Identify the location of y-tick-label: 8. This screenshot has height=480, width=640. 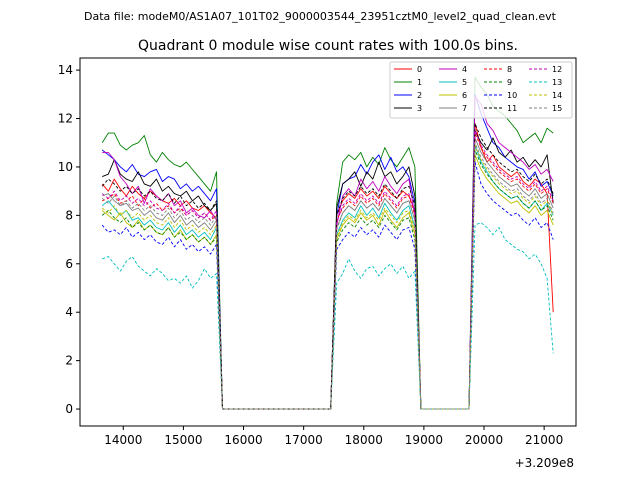
(69, 215).